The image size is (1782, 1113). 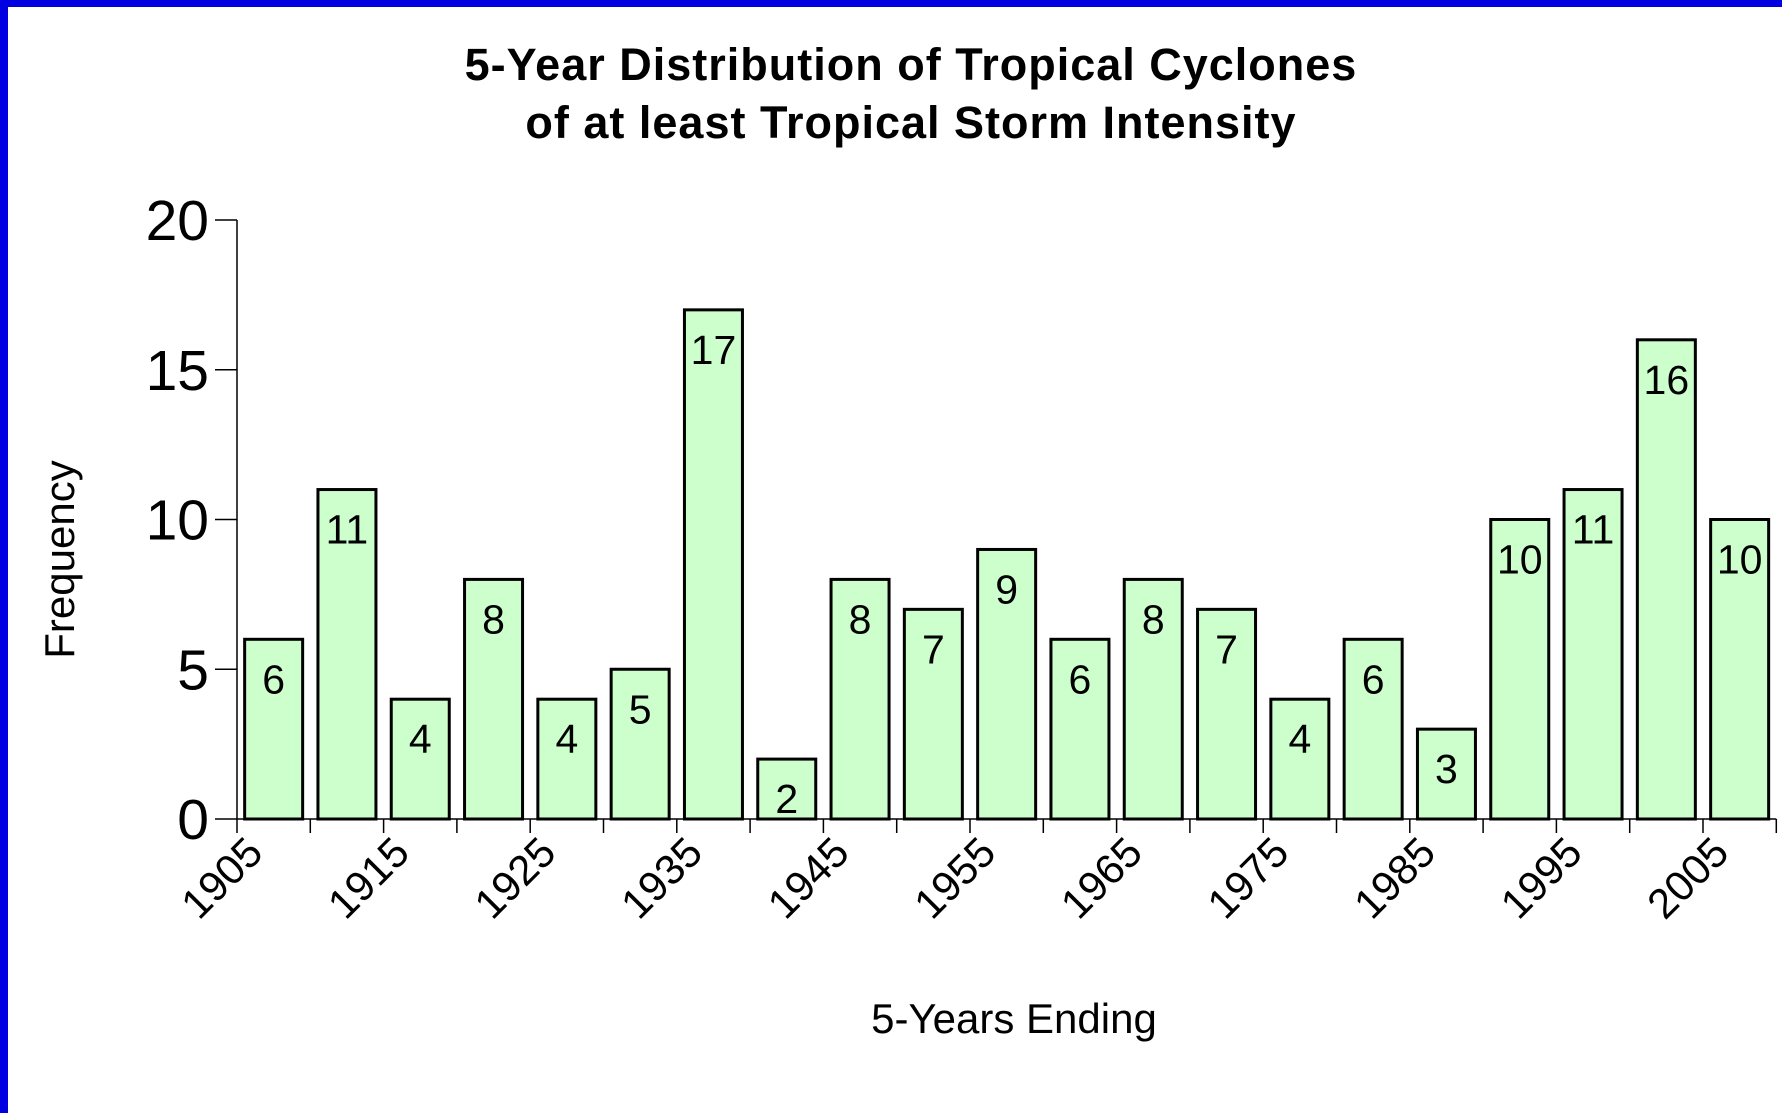 What do you see at coordinates (786, 799) in the screenshot?
I see `data-label-1940: 2` at bounding box center [786, 799].